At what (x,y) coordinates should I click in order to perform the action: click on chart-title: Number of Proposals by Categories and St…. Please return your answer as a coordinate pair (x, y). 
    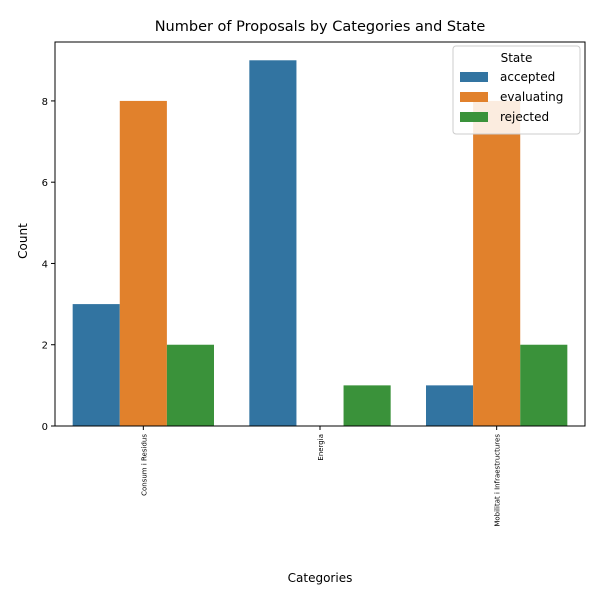
    Looking at the image, I should click on (320, 27).